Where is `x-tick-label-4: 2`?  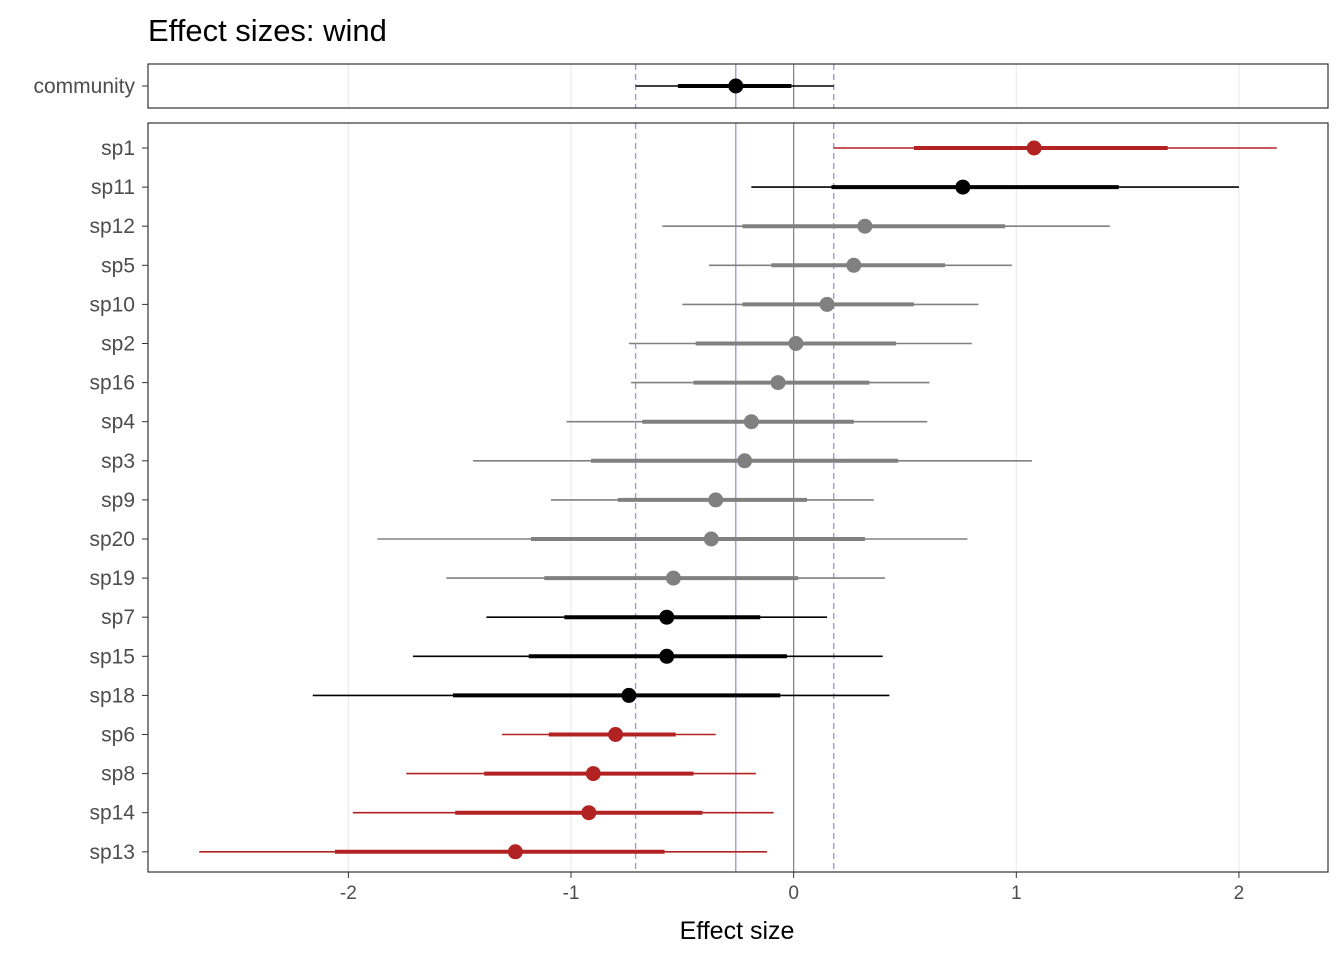 x-tick-label-4: 2 is located at coordinates (1239, 893).